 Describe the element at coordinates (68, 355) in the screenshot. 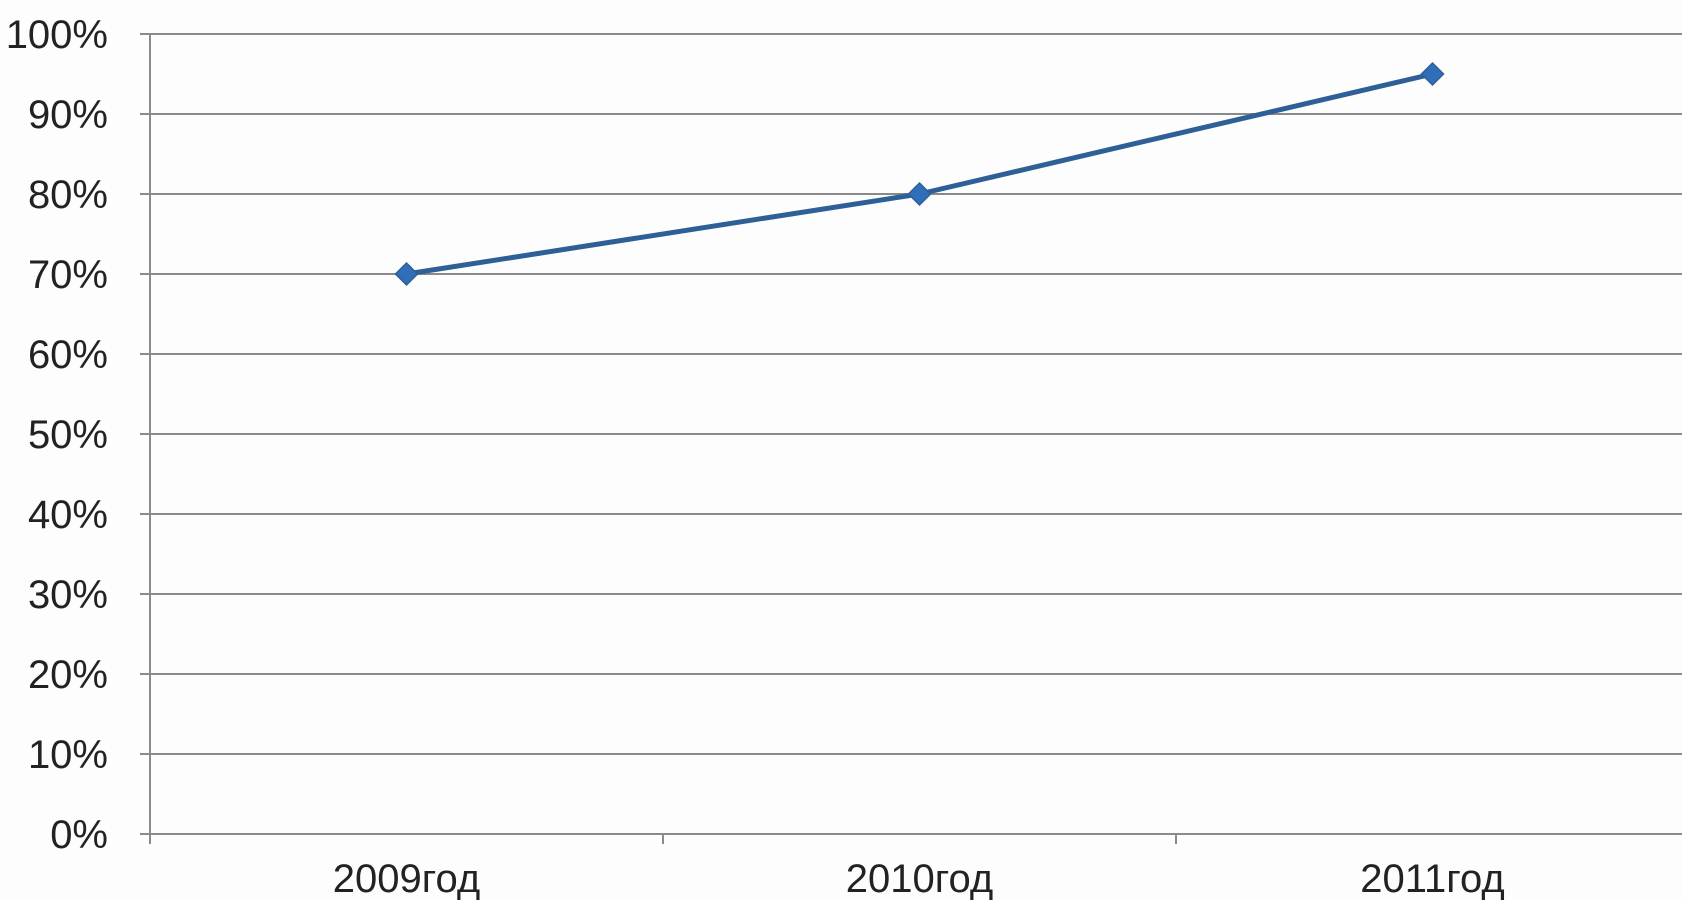

I see `y-tick-label: 60%` at that location.